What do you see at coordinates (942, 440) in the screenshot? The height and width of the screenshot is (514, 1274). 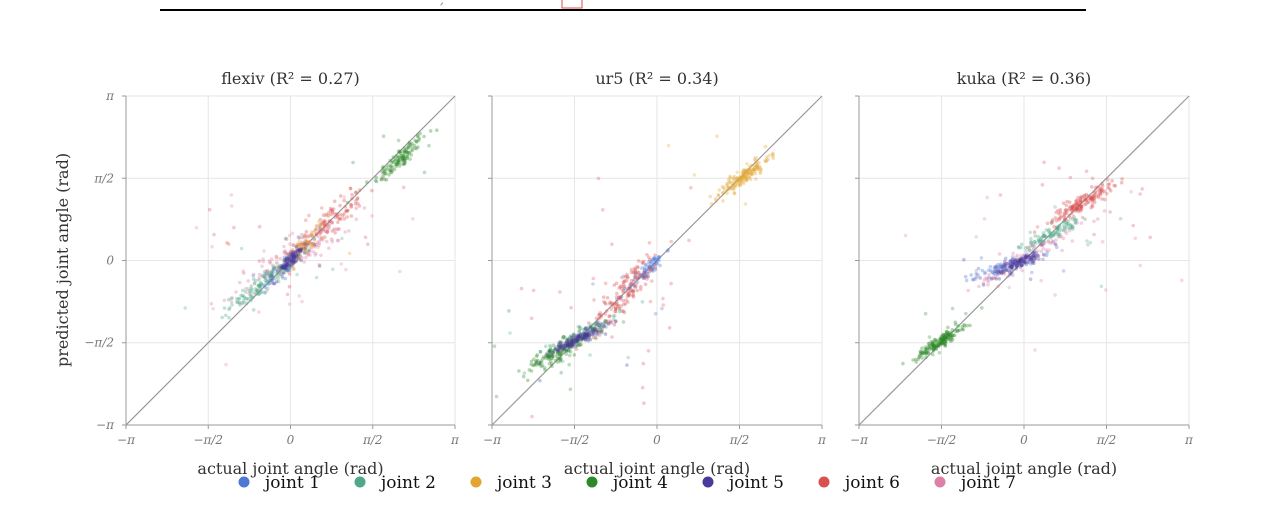 I see `x-tick-label: −π/2` at bounding box center [942, 440].